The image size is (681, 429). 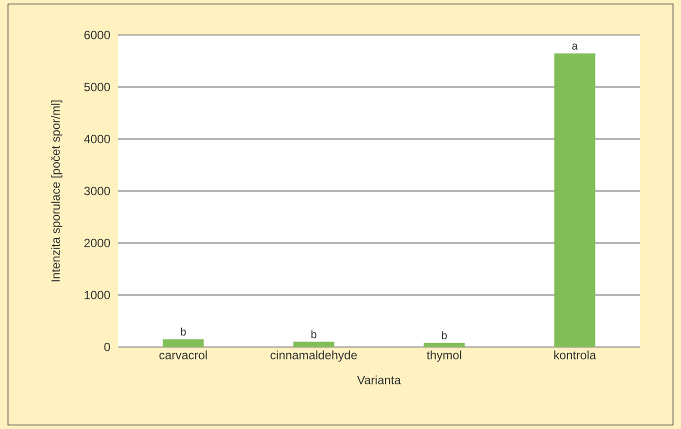 What do you see at coordinates (97, 191) in the screenshot?
I see `y-tick-label: 3000` at bounding box center [97, 191].